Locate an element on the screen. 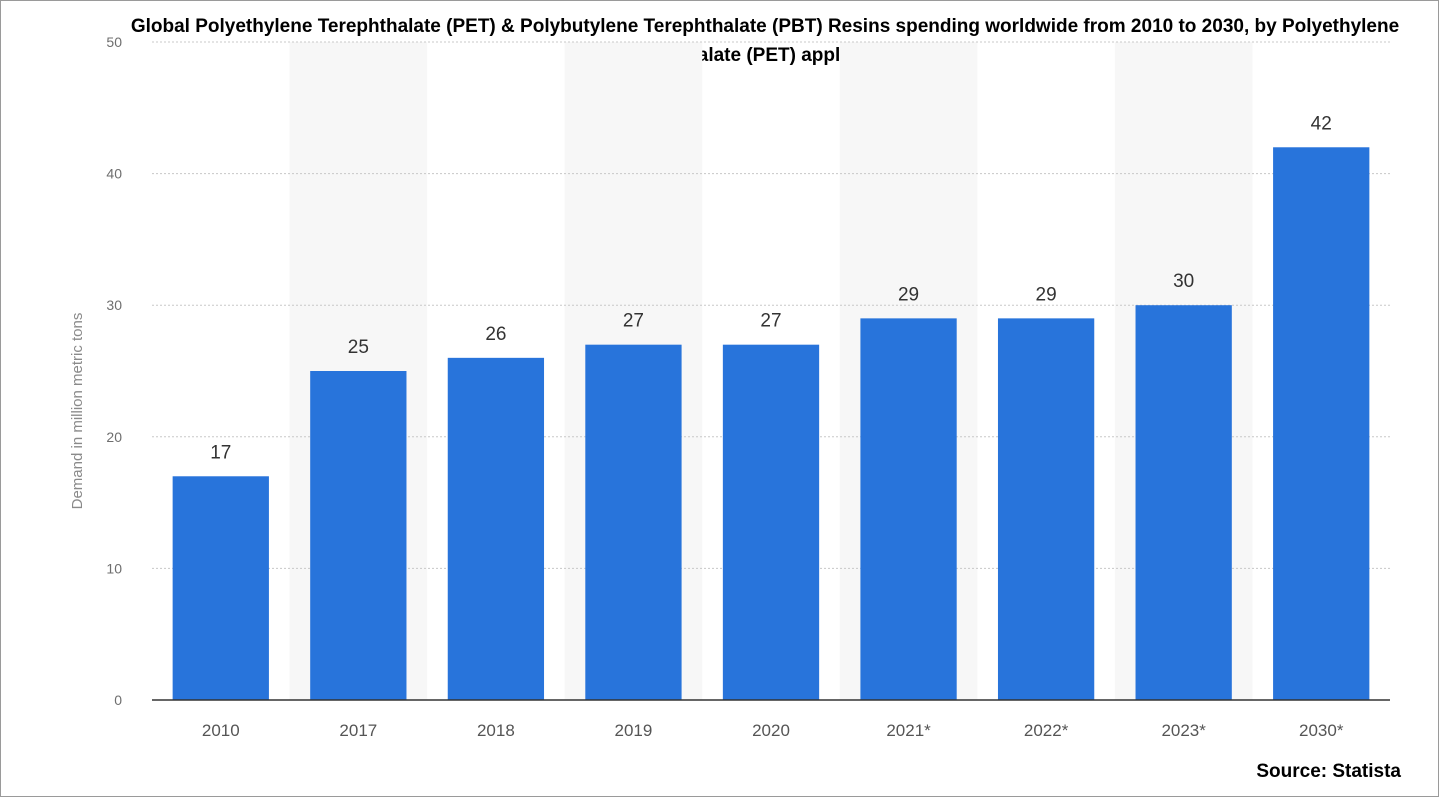 The image size is (1441, 799). x-tick-label: 2020 is located at coordinates (771, 730).